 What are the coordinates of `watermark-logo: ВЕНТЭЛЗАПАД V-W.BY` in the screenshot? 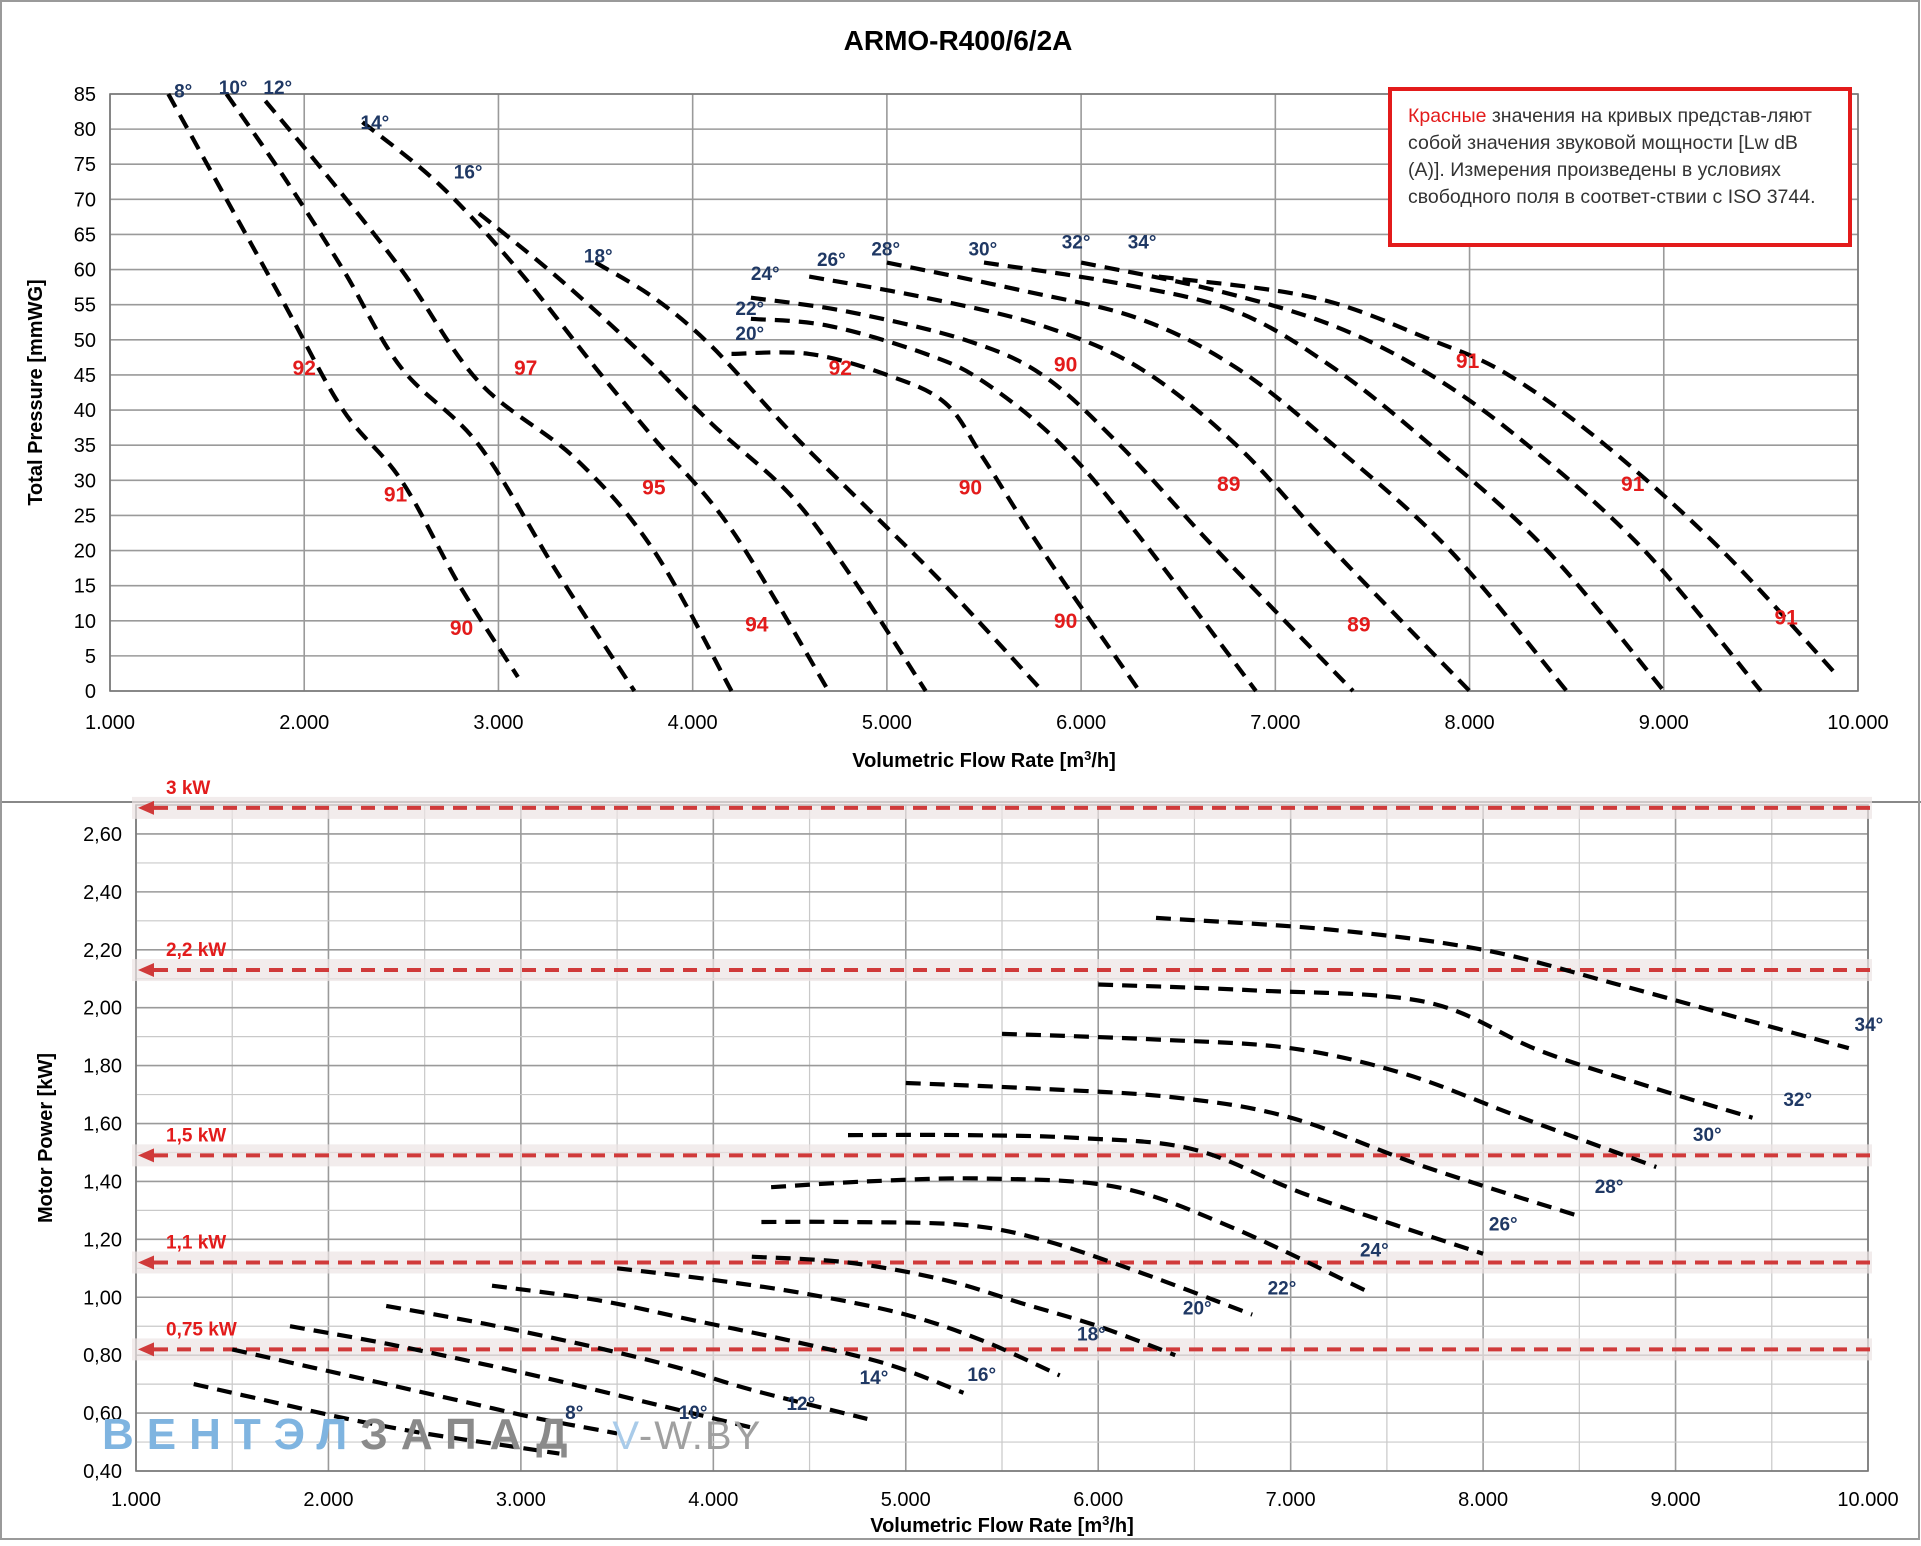 It's located at (432, 1435).